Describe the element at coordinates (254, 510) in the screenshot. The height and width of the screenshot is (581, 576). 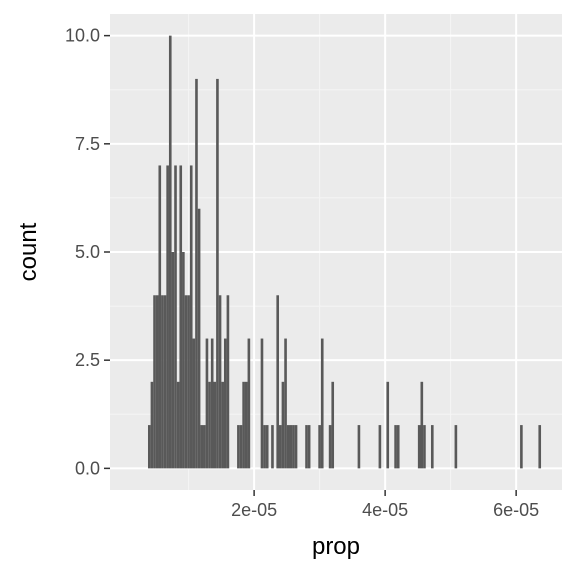
I see `x-tick-label: 2e-05` at that location.